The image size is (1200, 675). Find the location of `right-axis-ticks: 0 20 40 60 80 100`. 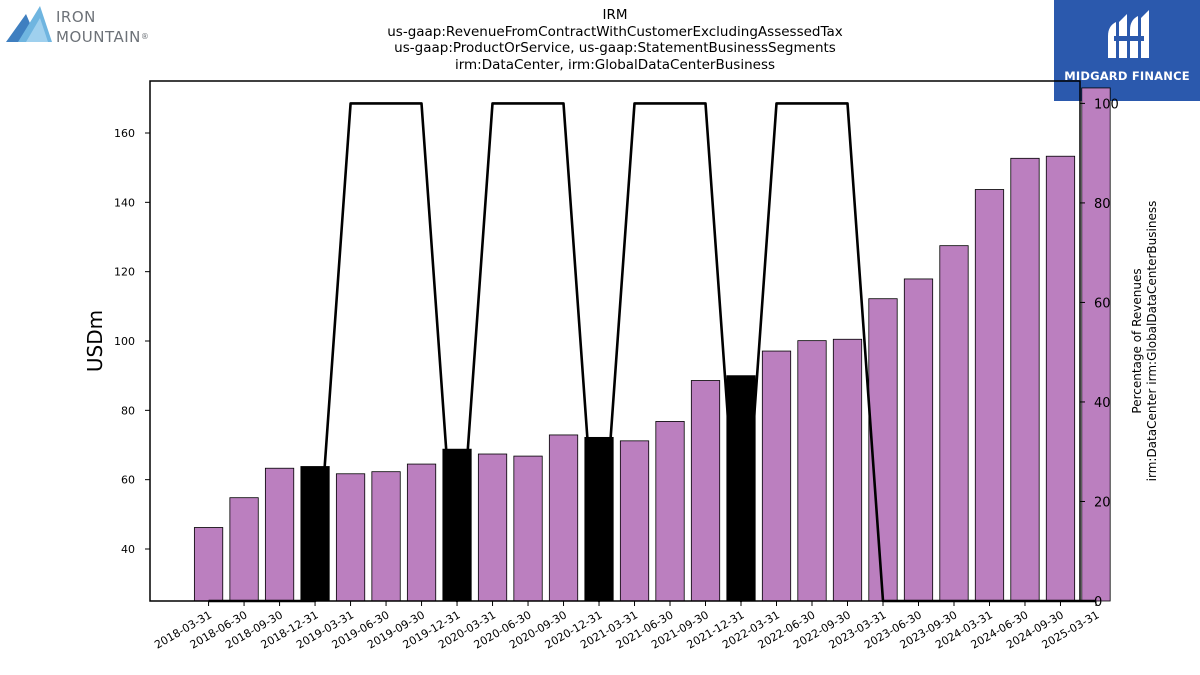

right-axis-ticks: 0 20 40 60 80 100 is located at coordinates (1099, 353).